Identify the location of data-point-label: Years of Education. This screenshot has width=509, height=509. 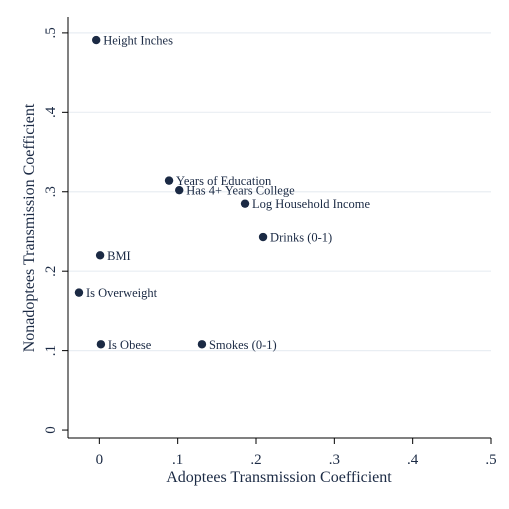
(224, 181).